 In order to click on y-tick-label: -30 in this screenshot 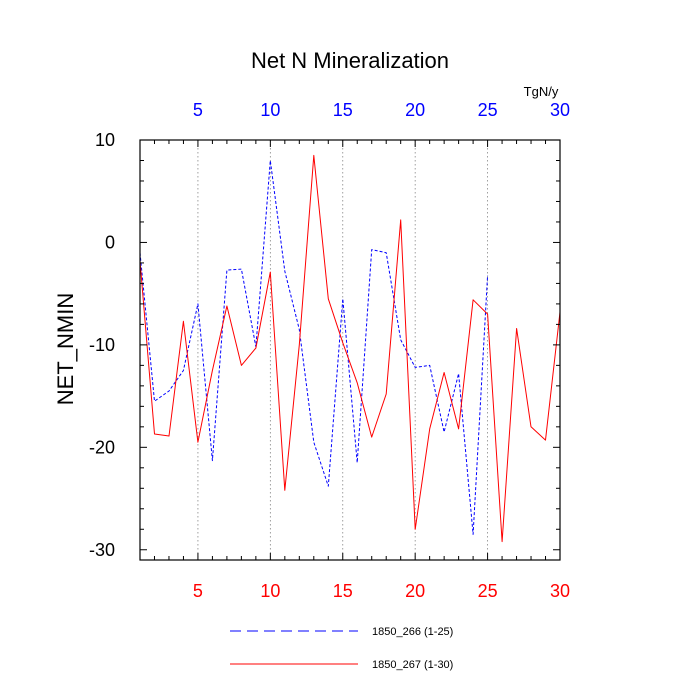, I will do `click(102, 550)`.